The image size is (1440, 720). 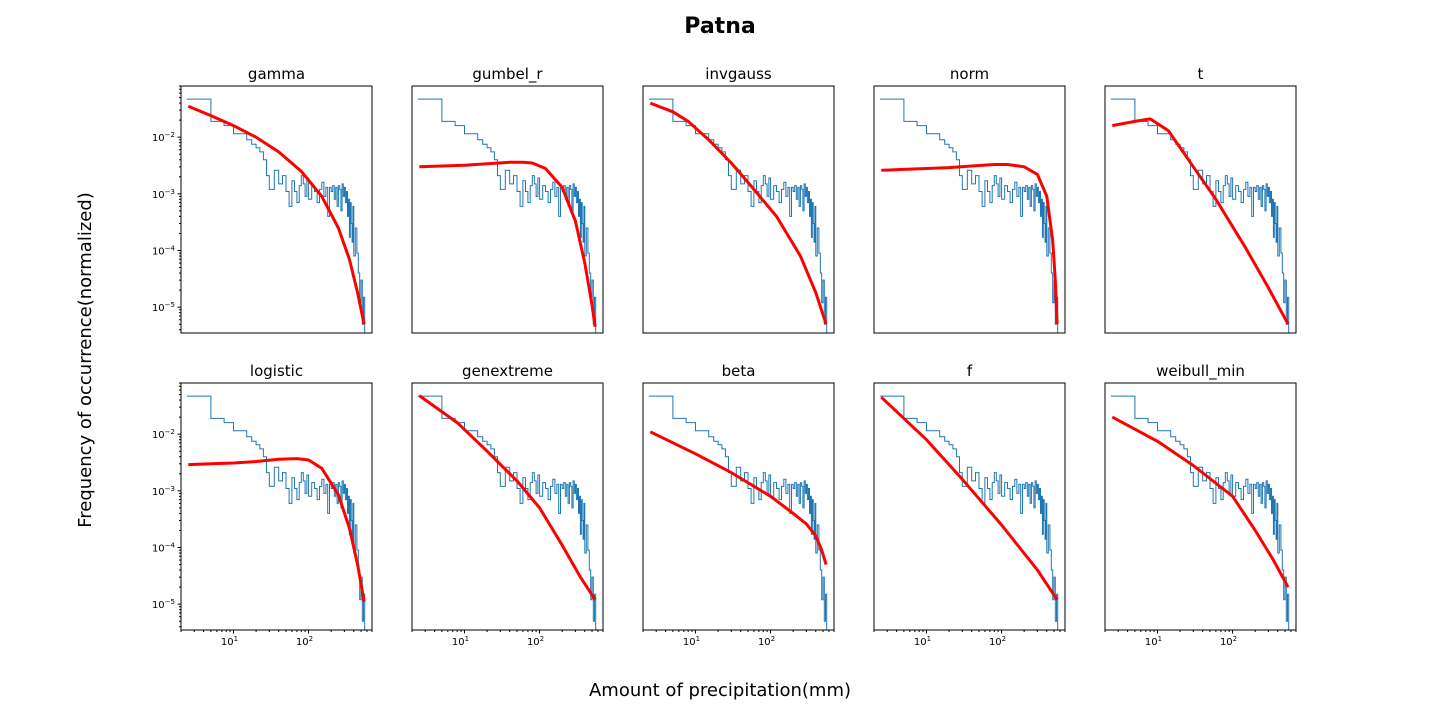 What do you see at coordinates (719, 26) in the screenshot?
I see `figure-title: Patna` at bounding box center [719, 26].